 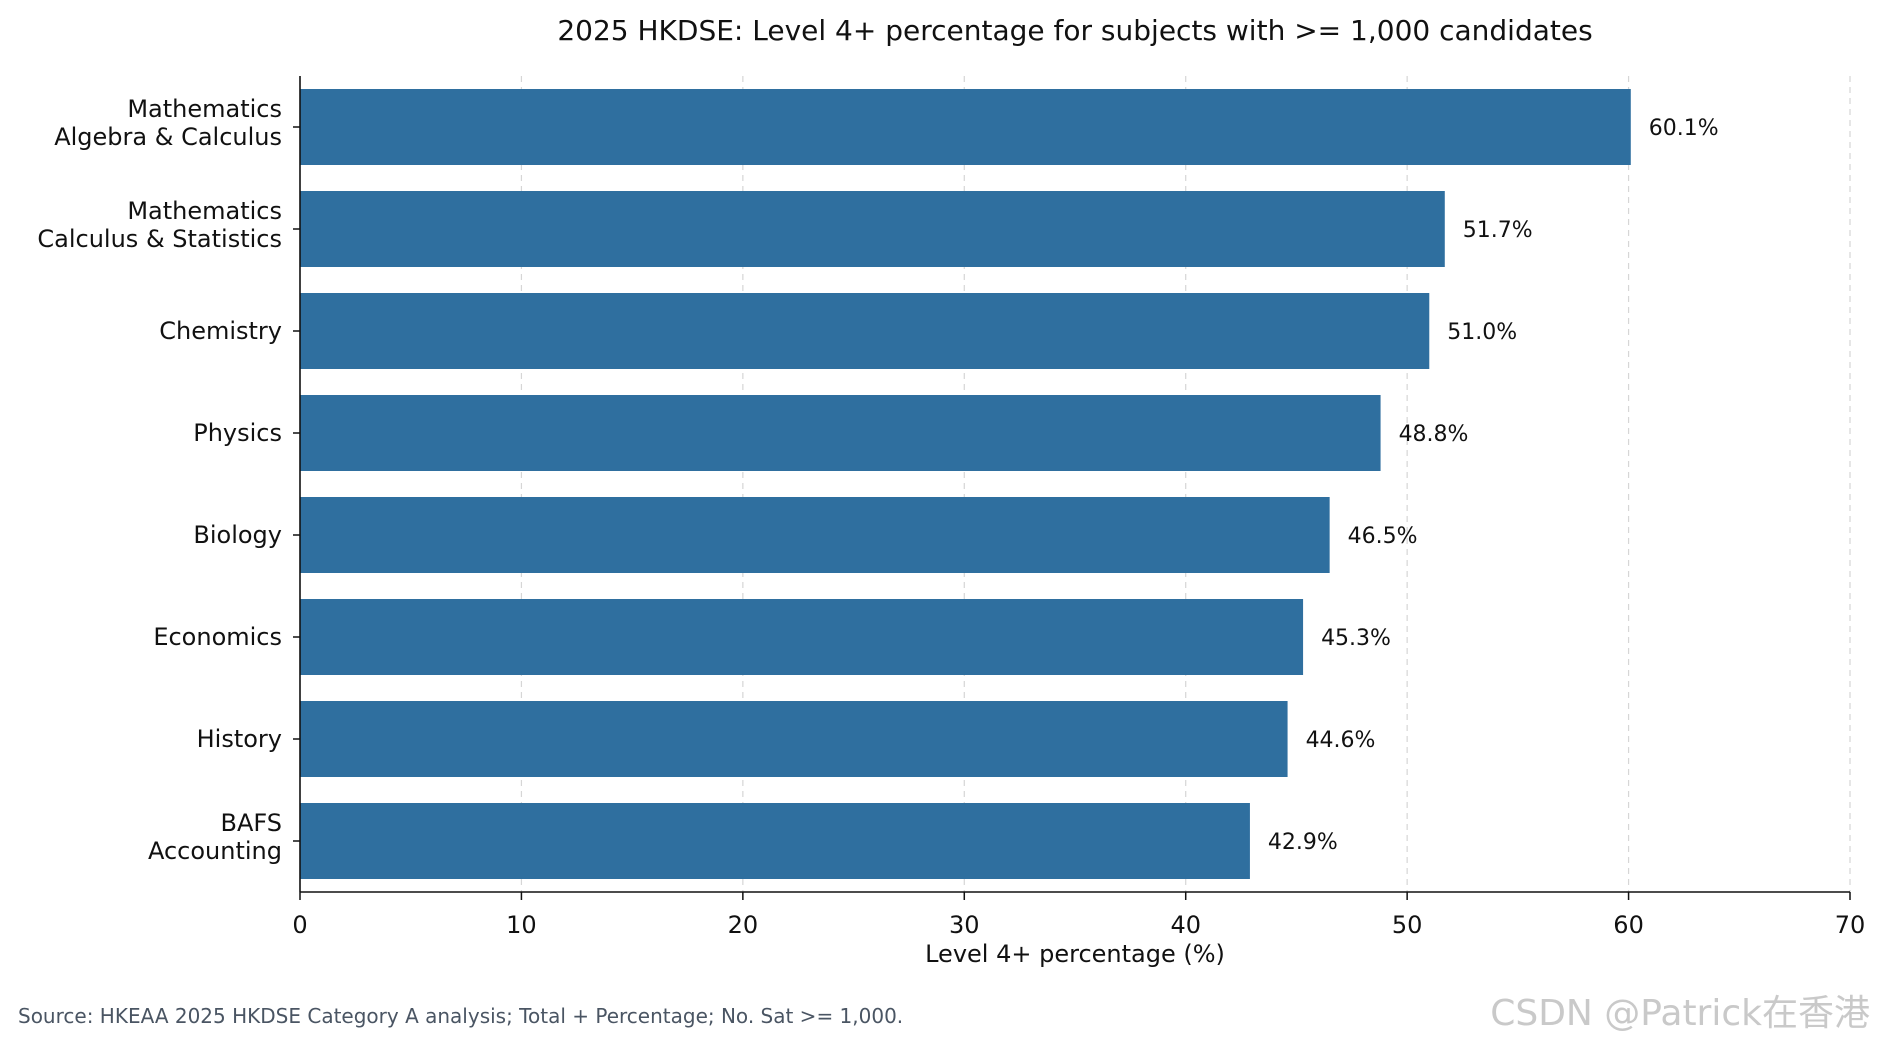 I want to click on category-label-3: Physics, so click(x=237, y=433).